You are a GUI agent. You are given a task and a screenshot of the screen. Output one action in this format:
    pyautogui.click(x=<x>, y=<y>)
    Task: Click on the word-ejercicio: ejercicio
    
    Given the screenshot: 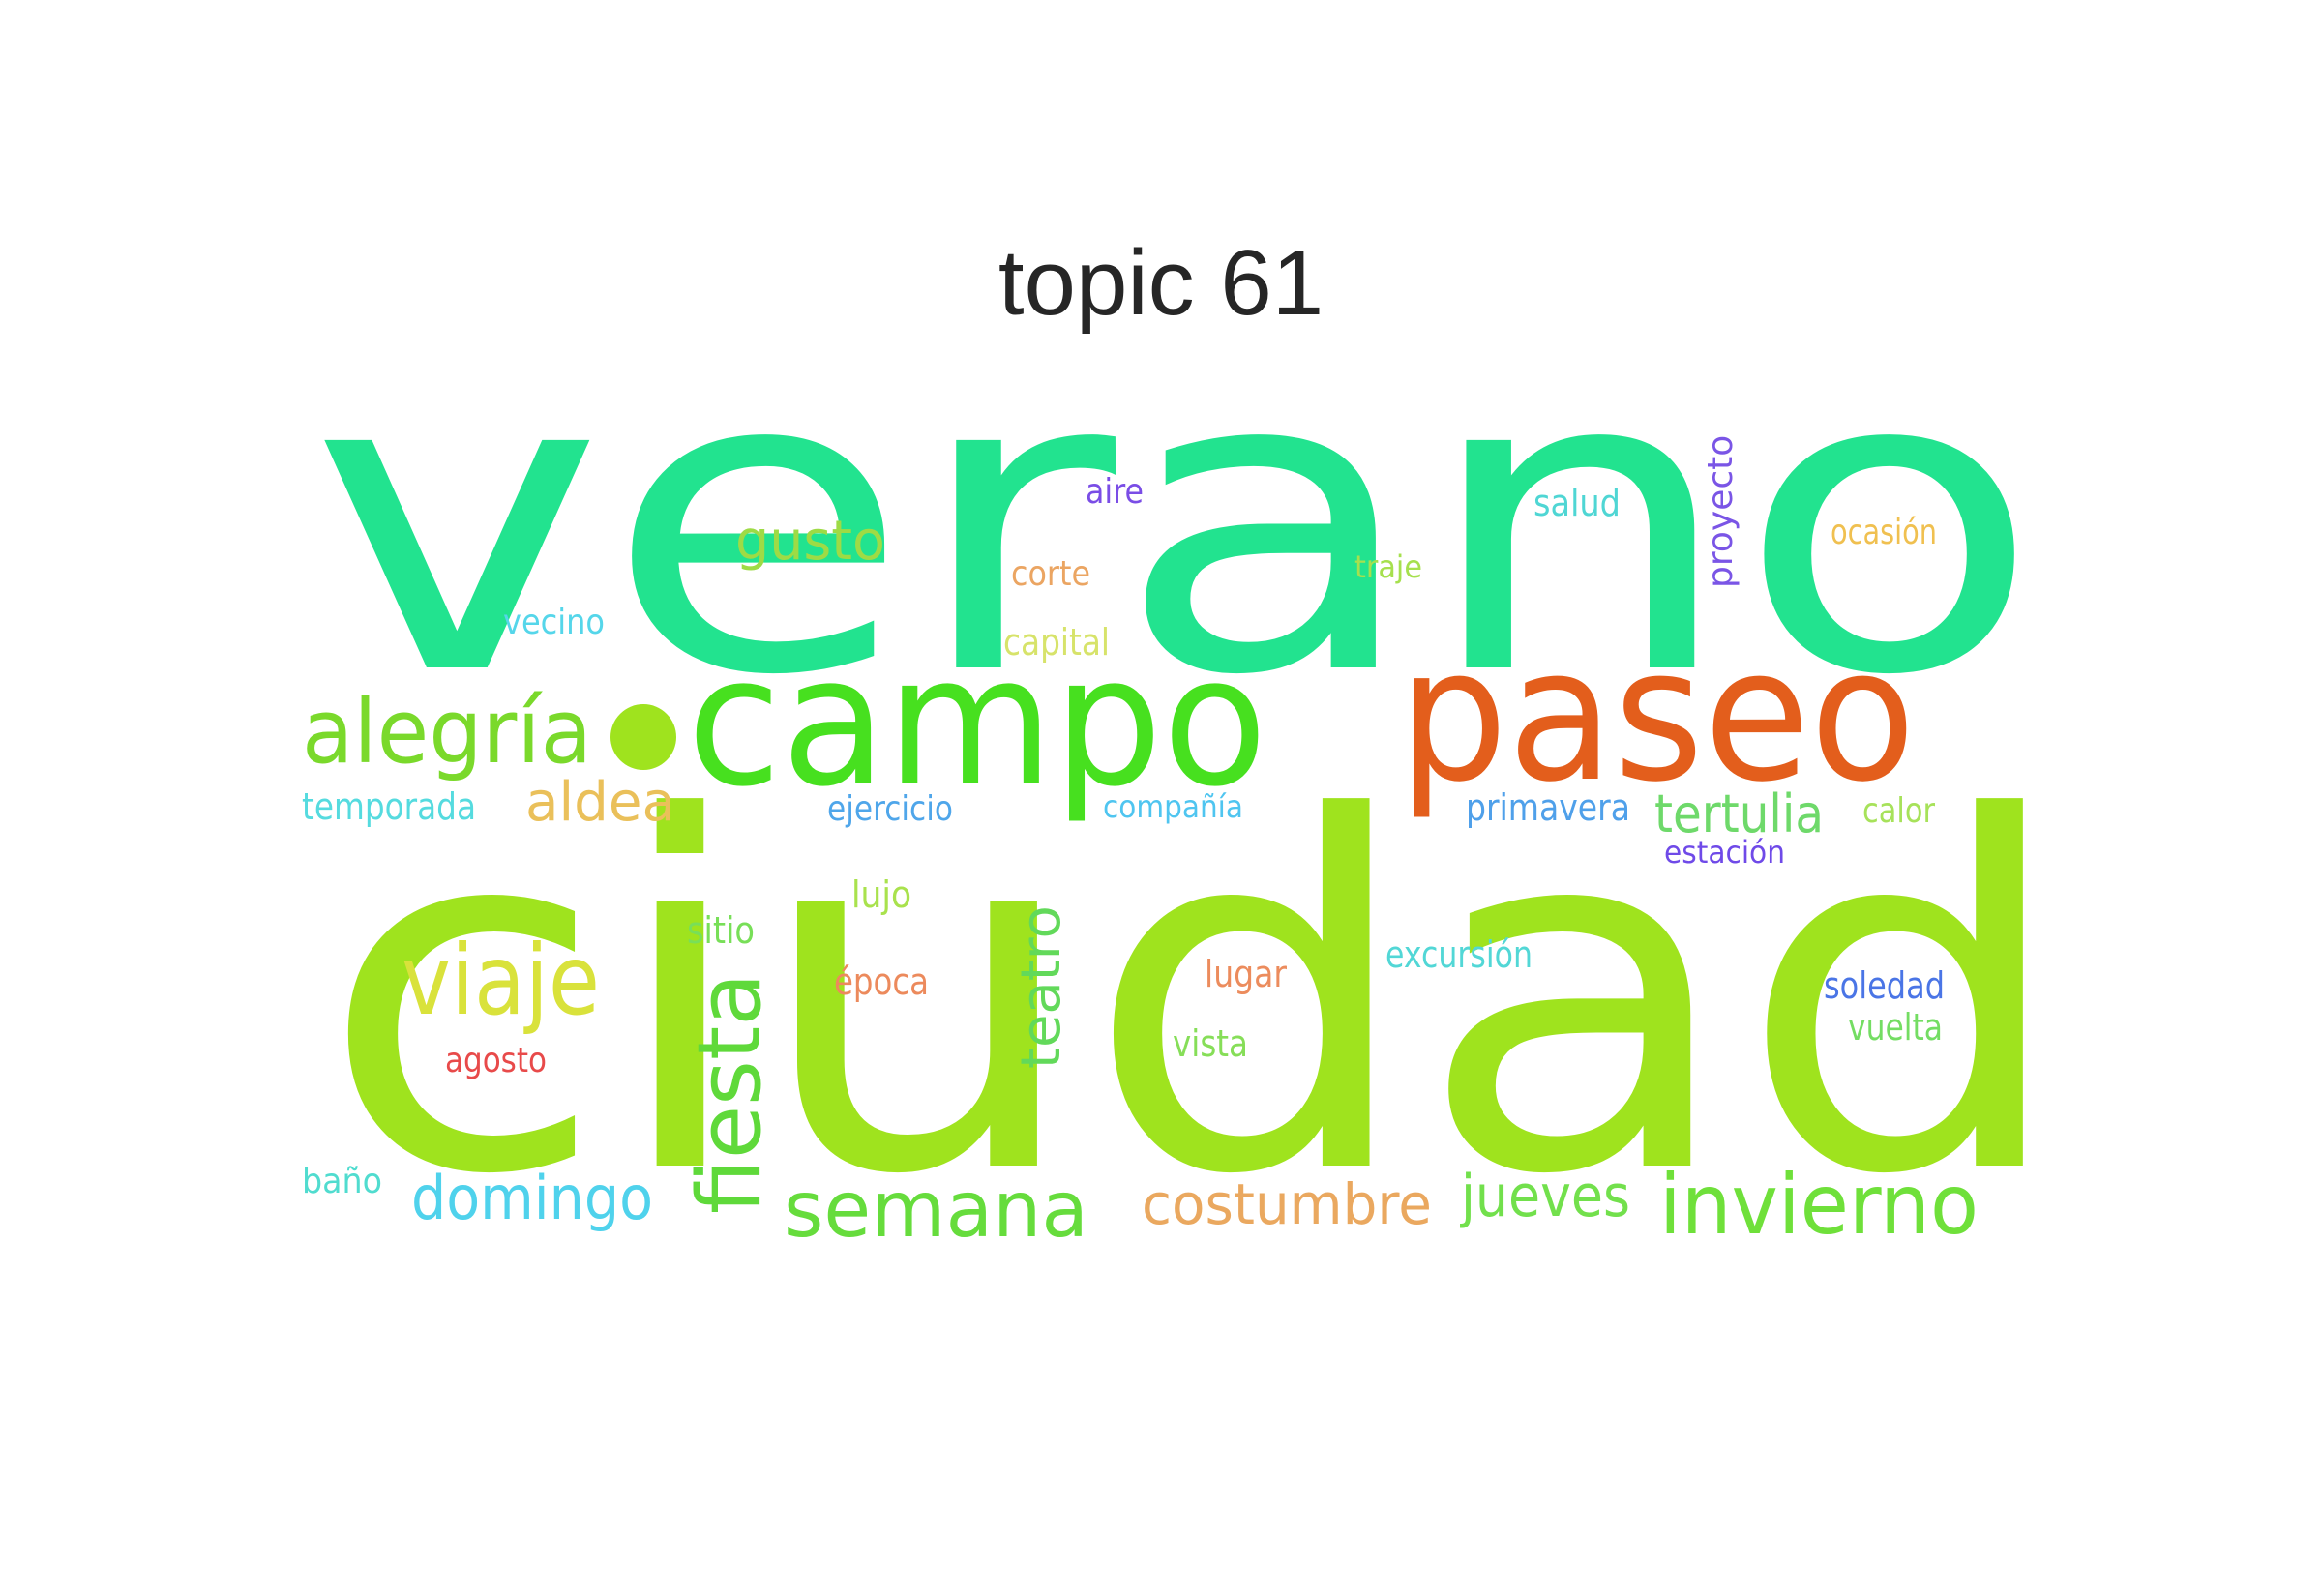 What is the action you would take?
    pyautogui.click(x=890, y=809)
    